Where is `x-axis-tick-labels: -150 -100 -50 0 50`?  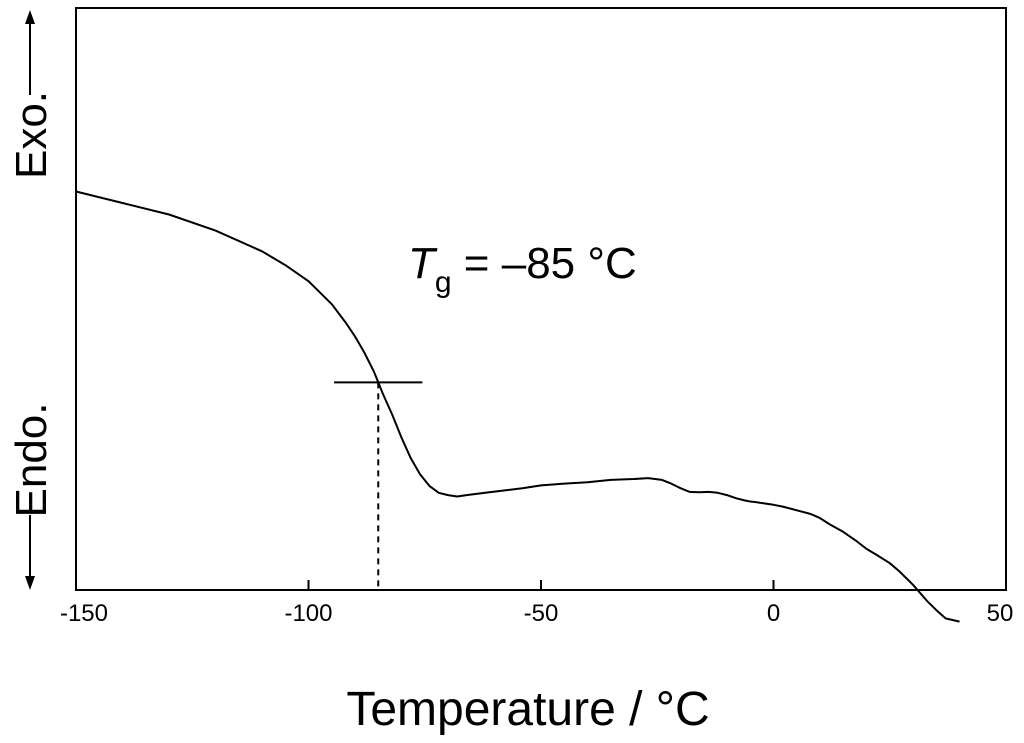
x-axis-tick-labels: -150 -100 -50 0 50 is located at coordinates (536, 613).